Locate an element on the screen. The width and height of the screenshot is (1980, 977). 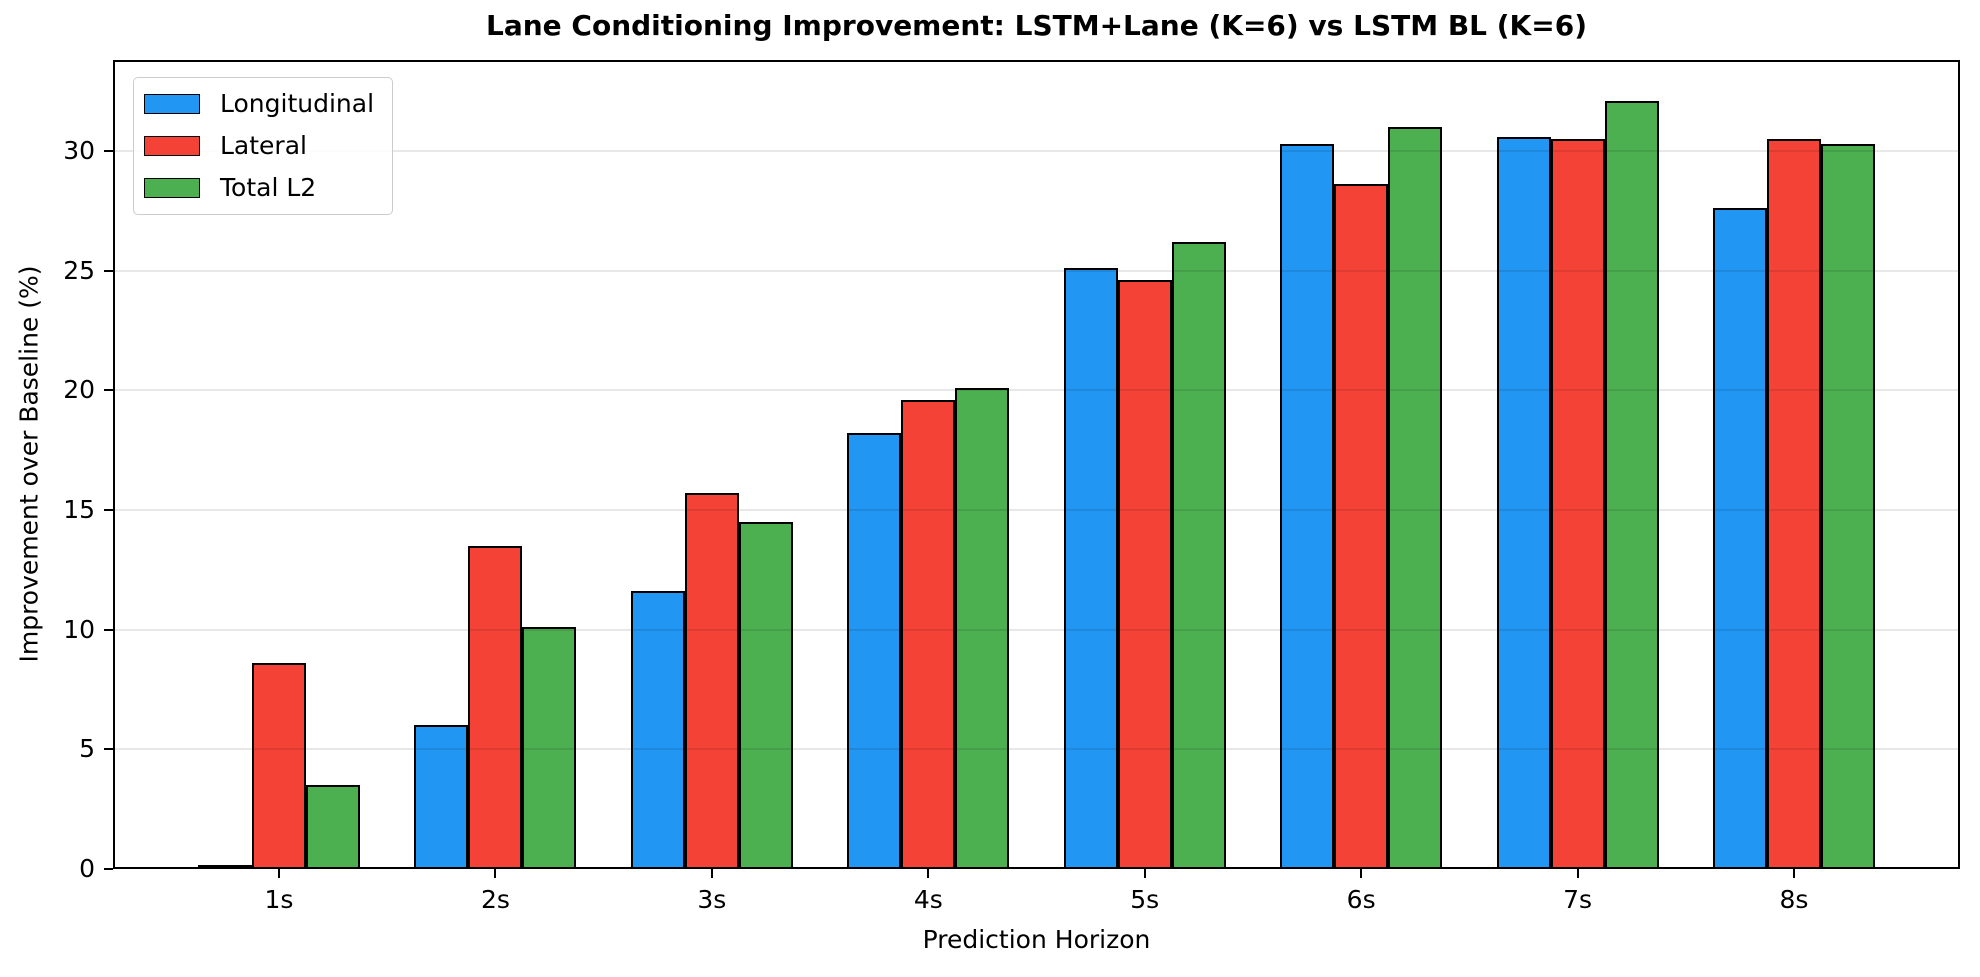
legend-item-longitudinal: Longitudinal is located at coordinates (259, 104).